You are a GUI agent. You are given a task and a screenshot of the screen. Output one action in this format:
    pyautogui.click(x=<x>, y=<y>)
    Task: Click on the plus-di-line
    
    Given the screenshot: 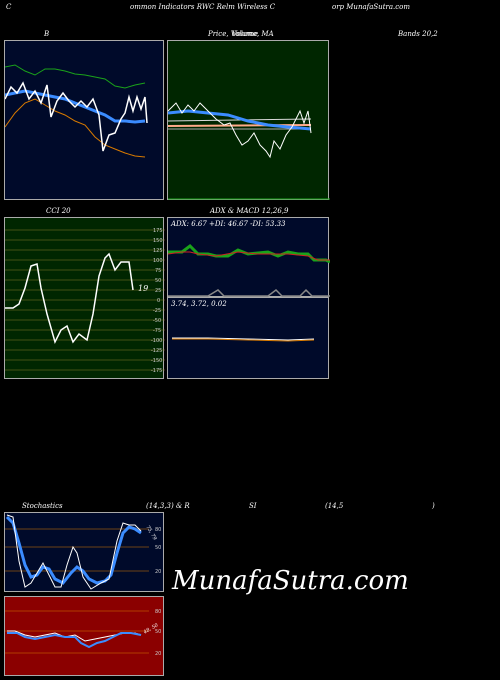 What is the action you would take?
    pyautogui.click(x=249, y=254)
    